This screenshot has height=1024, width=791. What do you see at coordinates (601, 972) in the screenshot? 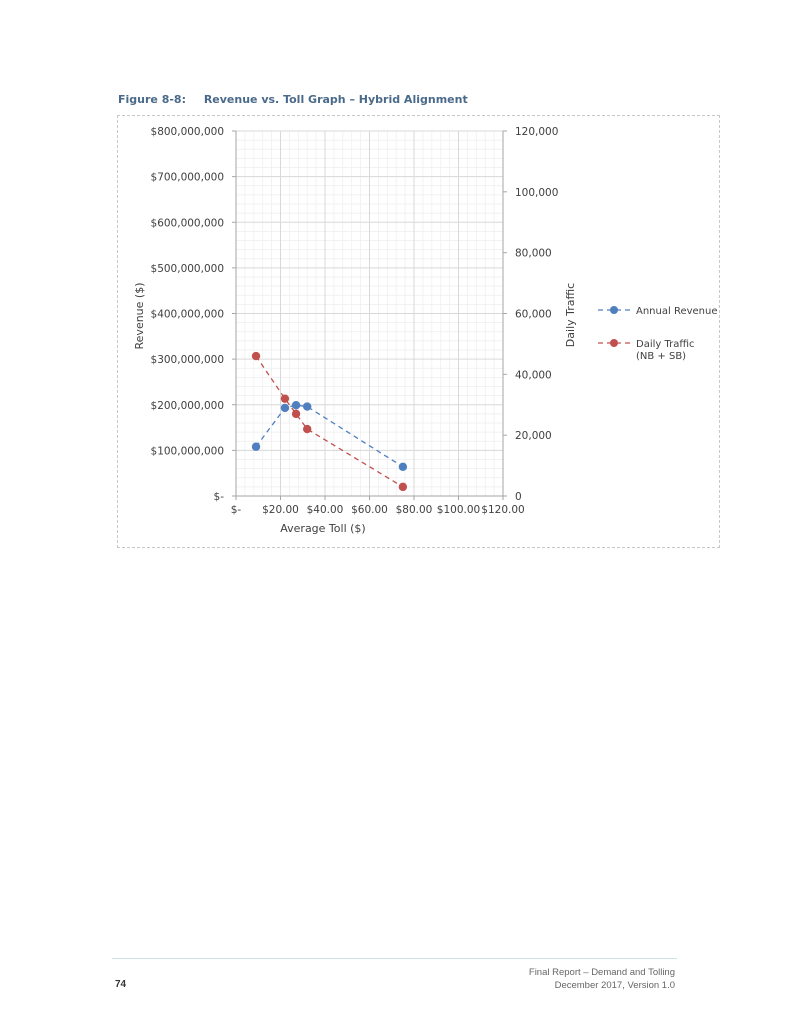
I see `report-title: Final Report – Demand and Tolling` at bounding box center [601, 972].